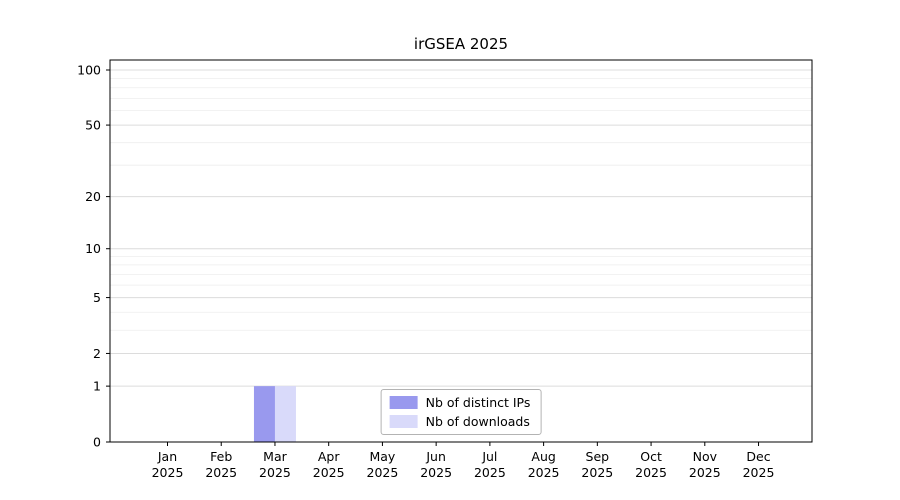 The width and height of the screenshot is (900, 500). Describe the element at coordinates (461, 412) in the screenshot. I see `legend: Nb of distinct IPs Nb of downloads` at that location.